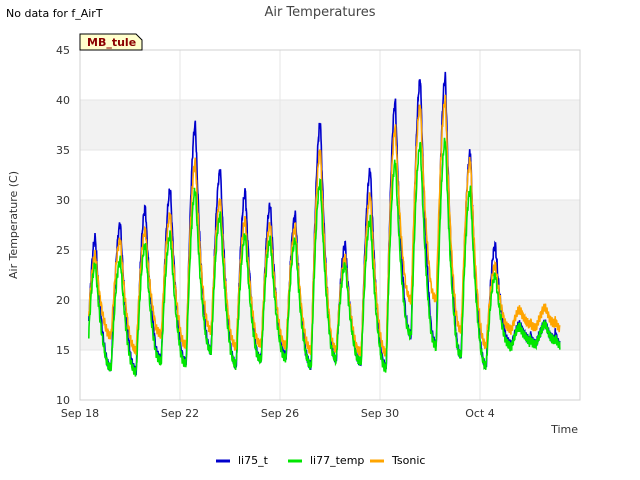 Image resolution: width=640 pixels, height=480 pixels. I want to click on site-badge: MB_tule, so click(111, 42).